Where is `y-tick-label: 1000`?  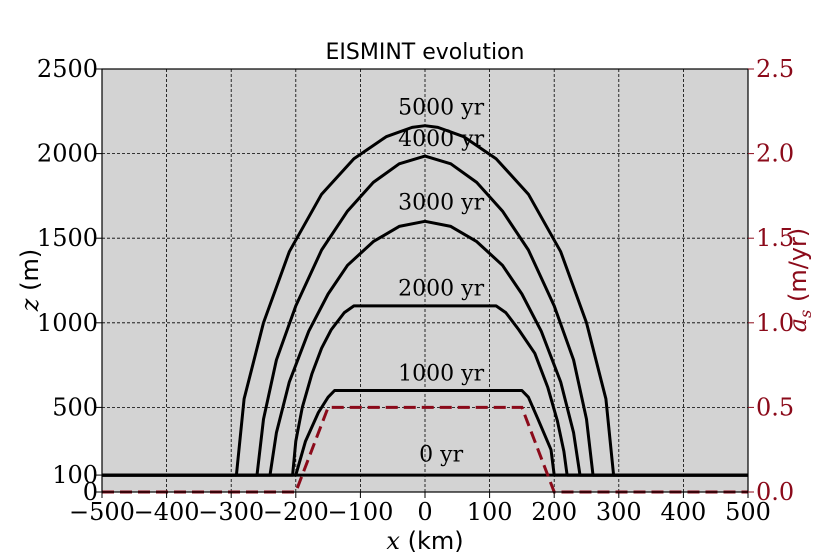
y-tick-label: 1000 is located at coordinates (67, 323).